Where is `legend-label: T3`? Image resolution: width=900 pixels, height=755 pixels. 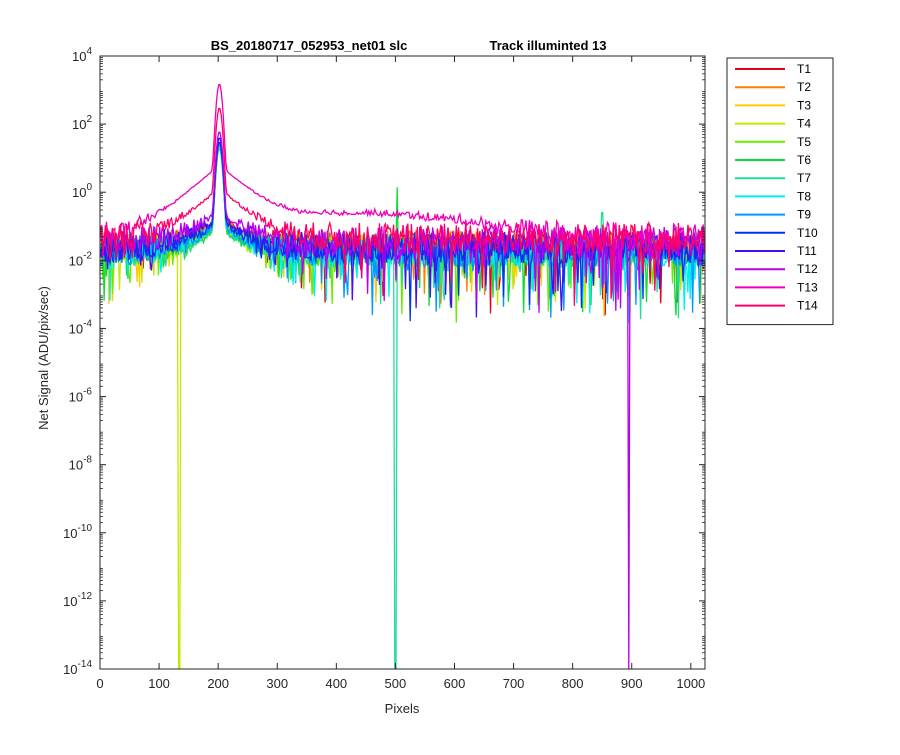
legend-label: T3 is located at coordinates (804, 105).